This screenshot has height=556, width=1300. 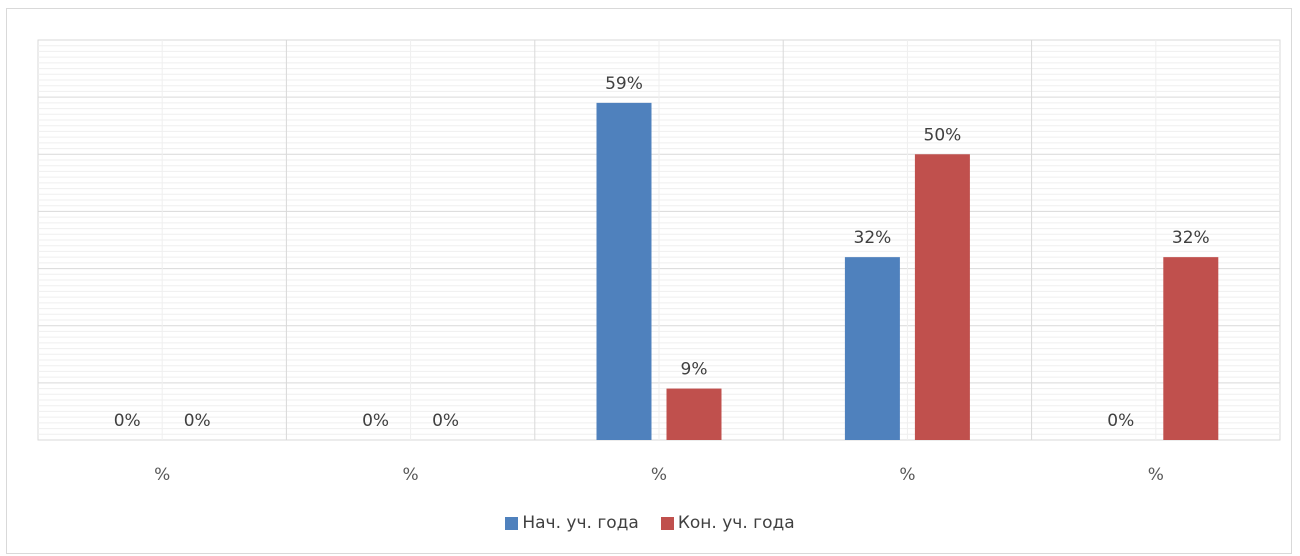 What do you see at coordinates (411, 475) in the screenshot?
I see `x-tick-label-1: %` at bounding box center [411, 475].